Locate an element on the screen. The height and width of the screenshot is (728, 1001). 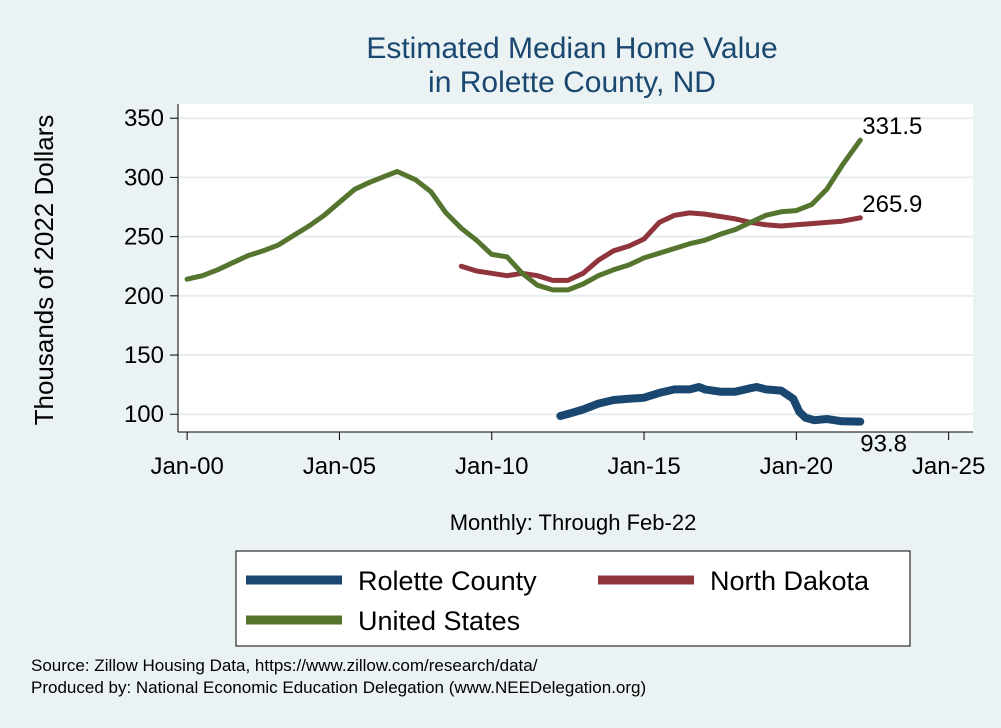
x-tick-label-jan-15: Jan-15 is located at coordinates (643, 466).